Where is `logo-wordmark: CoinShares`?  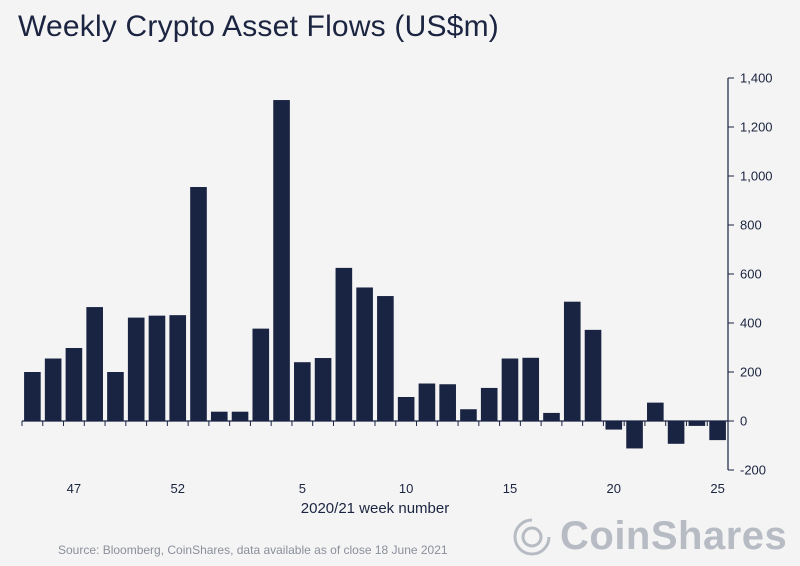 logo-wordmark: CoinShares is located at coordinates (674, 536).